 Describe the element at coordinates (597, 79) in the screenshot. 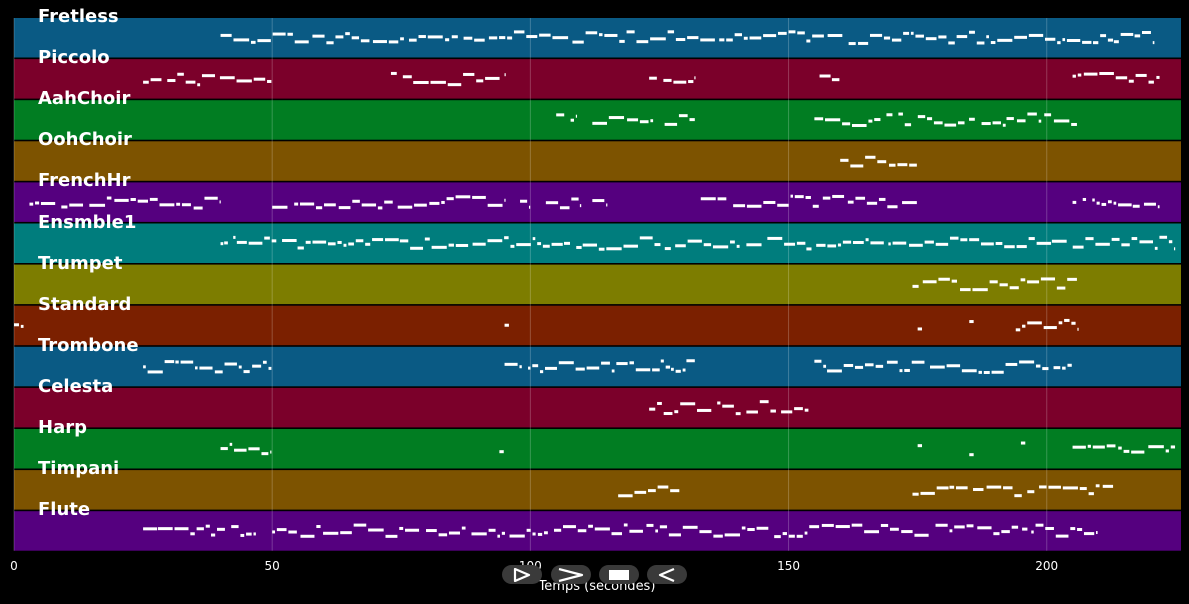

I see `track-band-piccolo` at that location.